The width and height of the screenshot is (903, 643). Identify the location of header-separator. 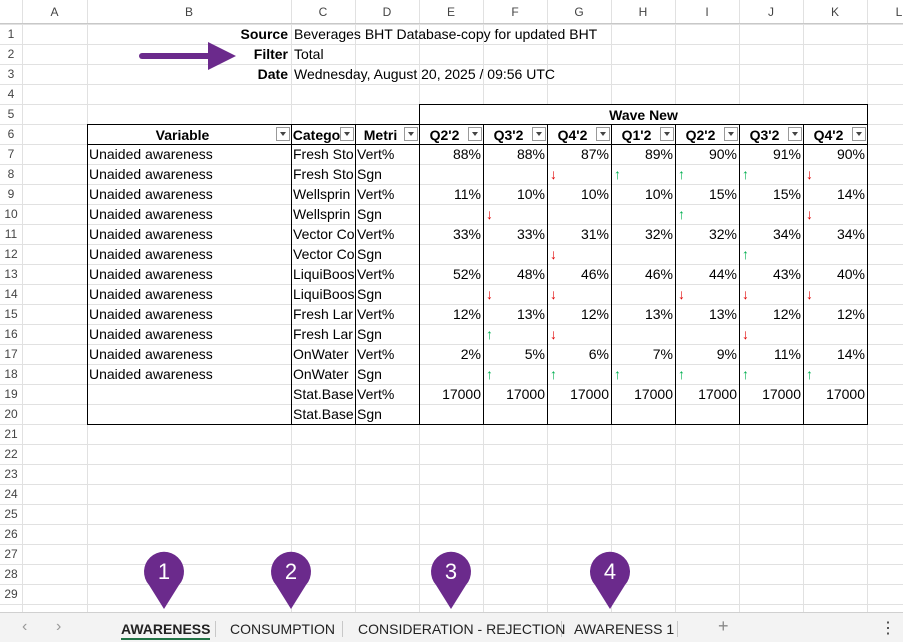
(451, 23).